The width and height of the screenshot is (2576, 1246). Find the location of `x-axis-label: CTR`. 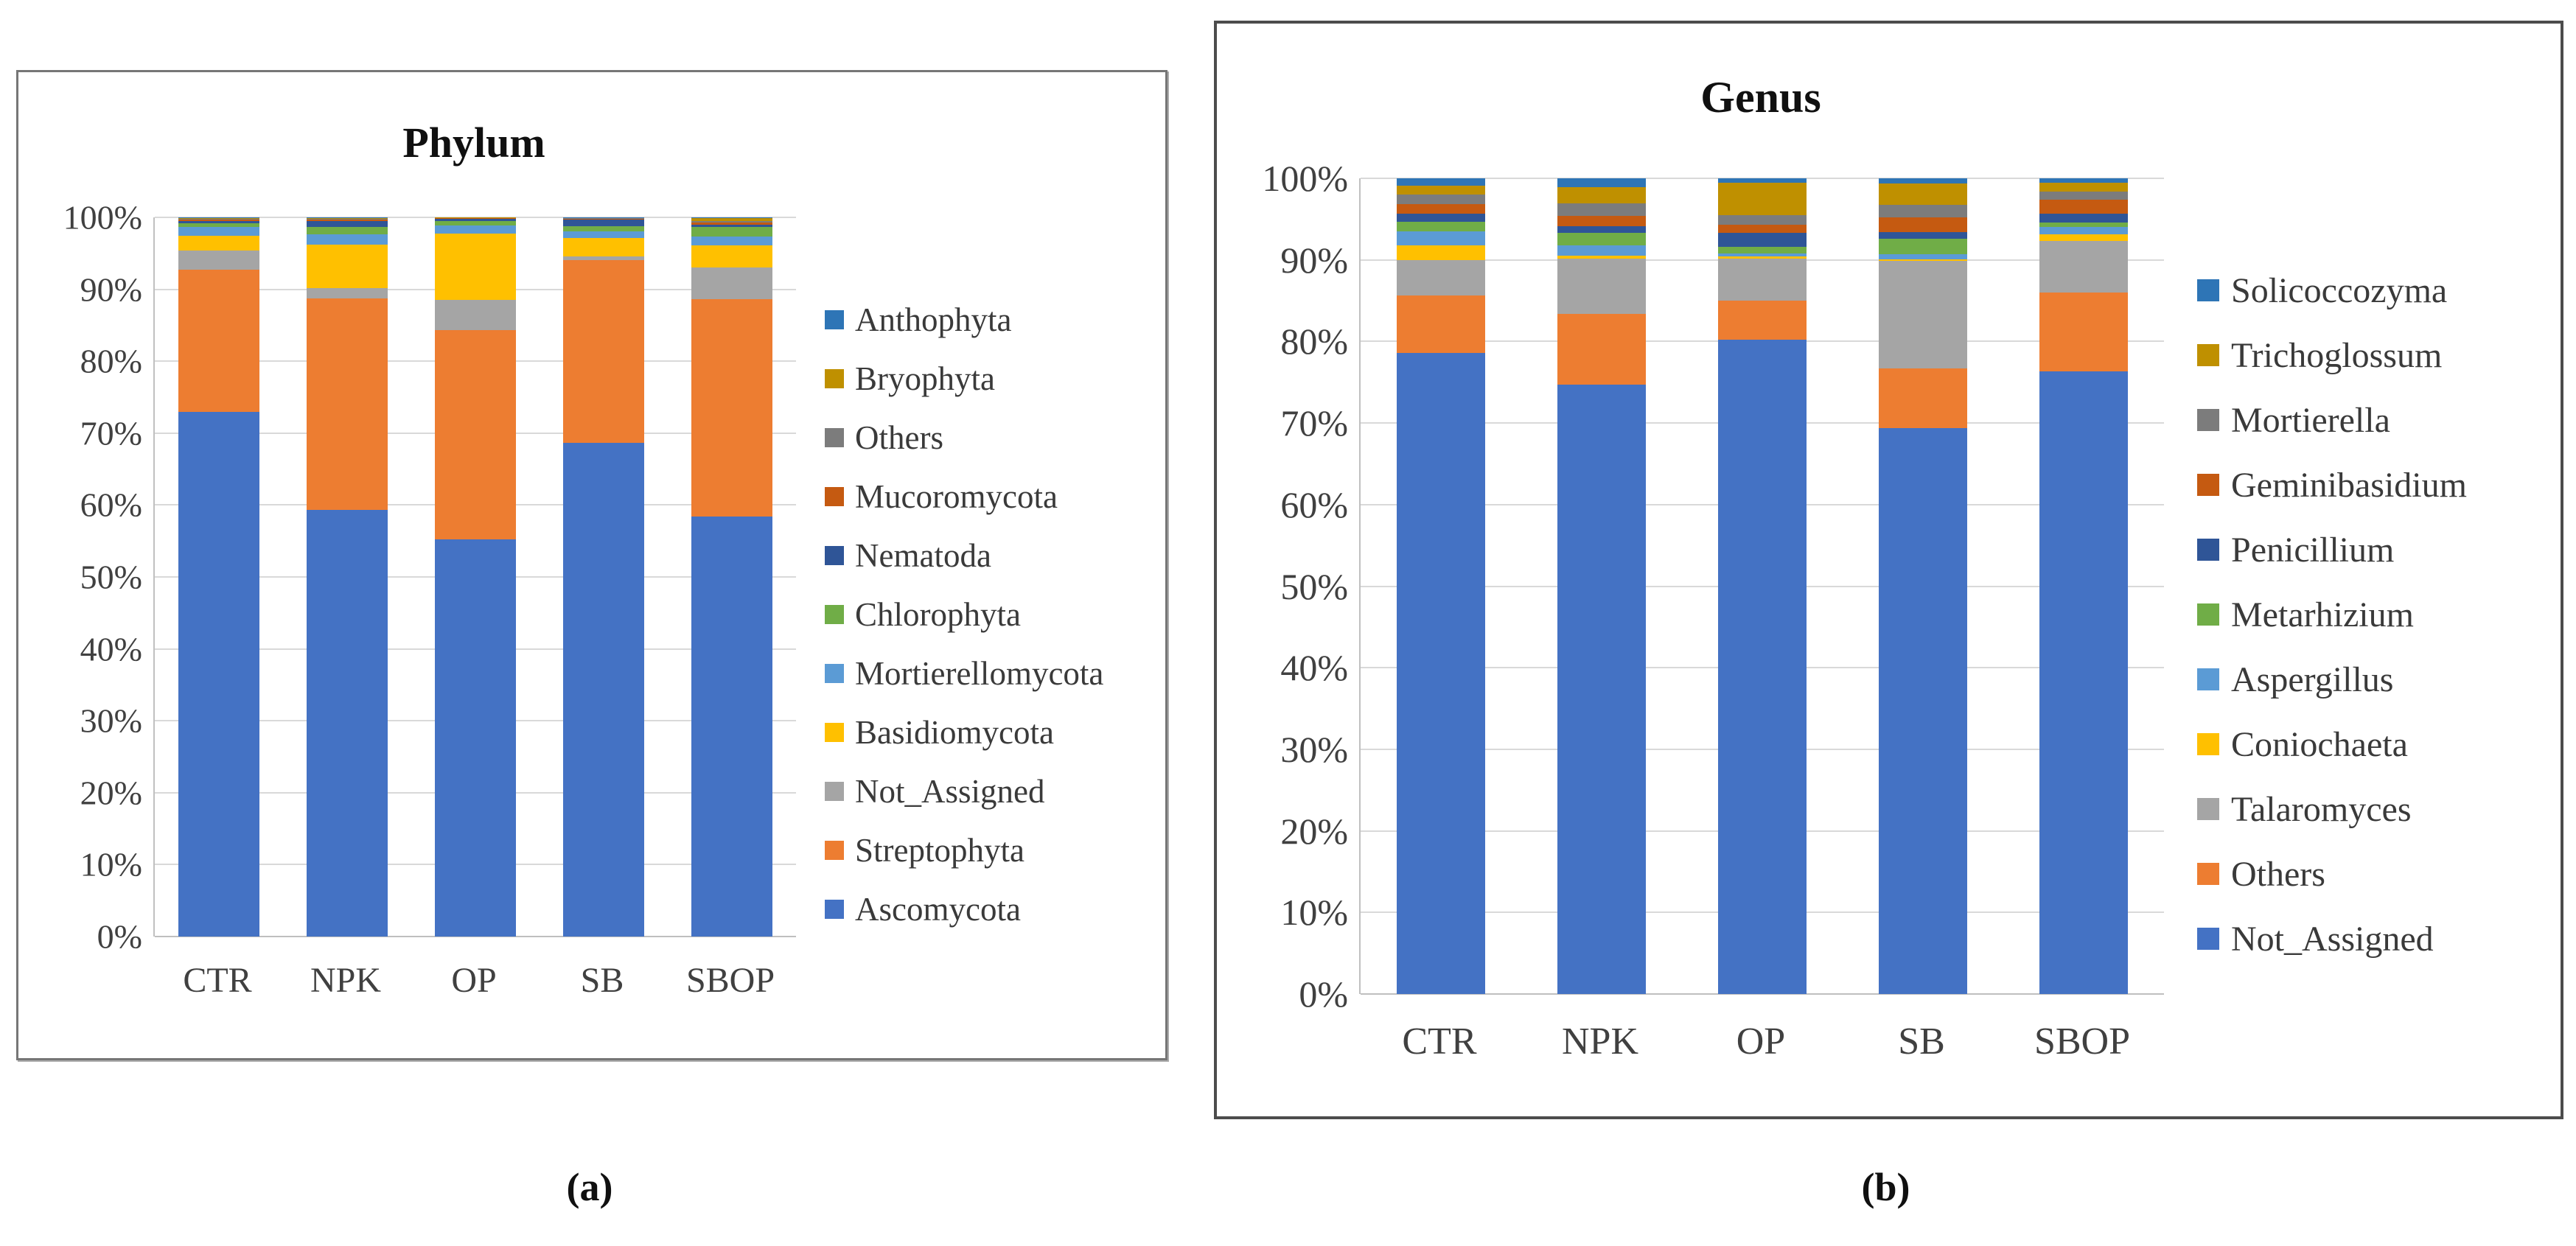

x-axis-label: CTR is located at coordinates (1439, 1042).